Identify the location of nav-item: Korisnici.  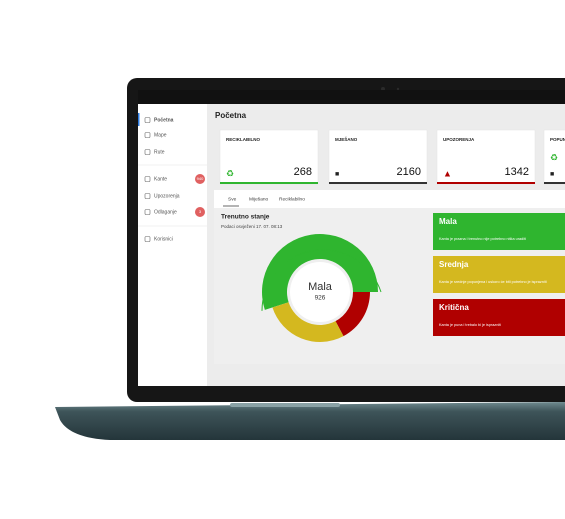
(163, 239).